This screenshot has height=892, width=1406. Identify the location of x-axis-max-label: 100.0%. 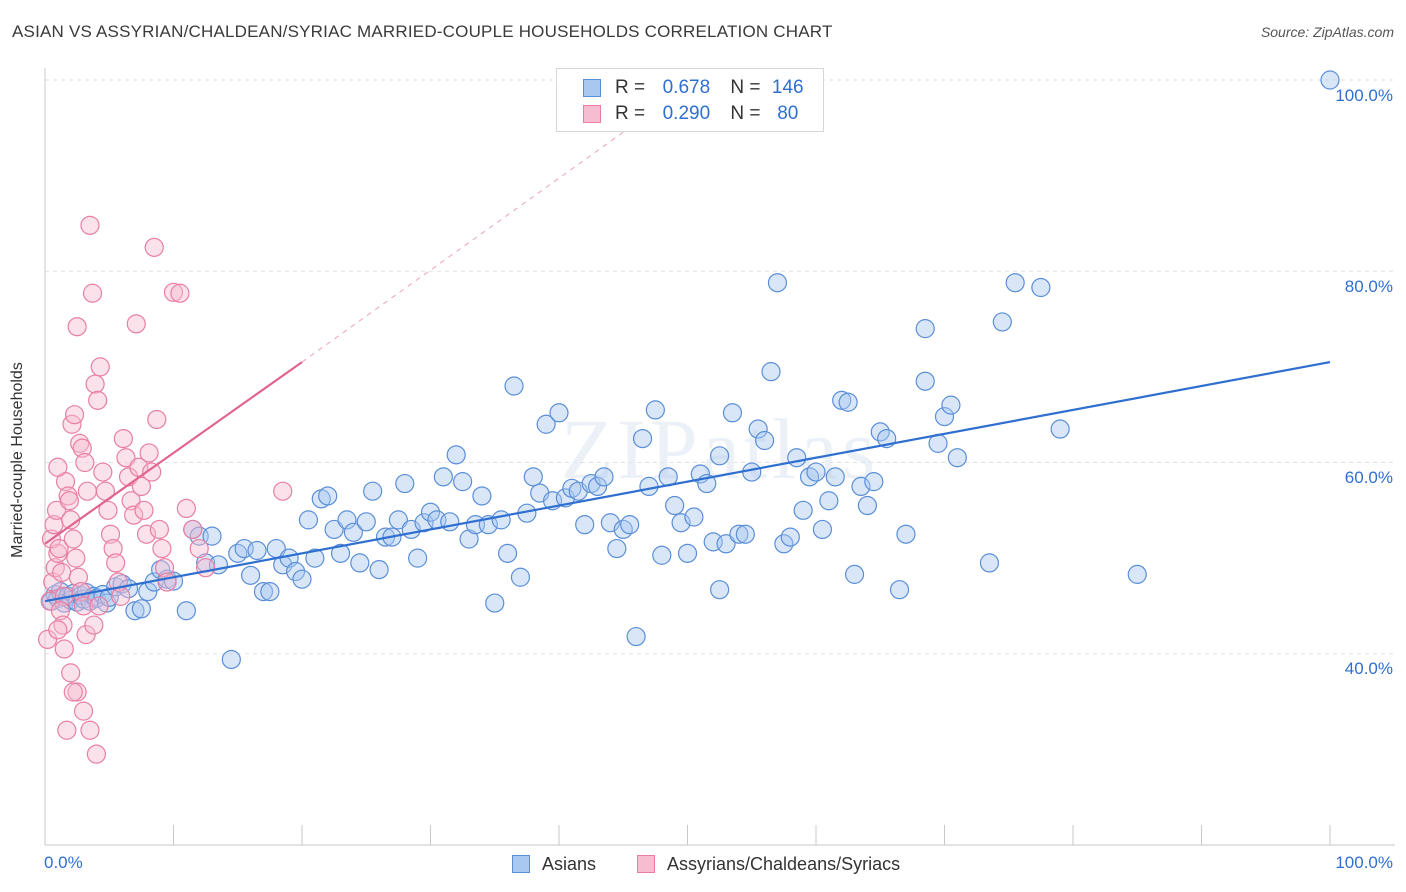
(1364, 862).